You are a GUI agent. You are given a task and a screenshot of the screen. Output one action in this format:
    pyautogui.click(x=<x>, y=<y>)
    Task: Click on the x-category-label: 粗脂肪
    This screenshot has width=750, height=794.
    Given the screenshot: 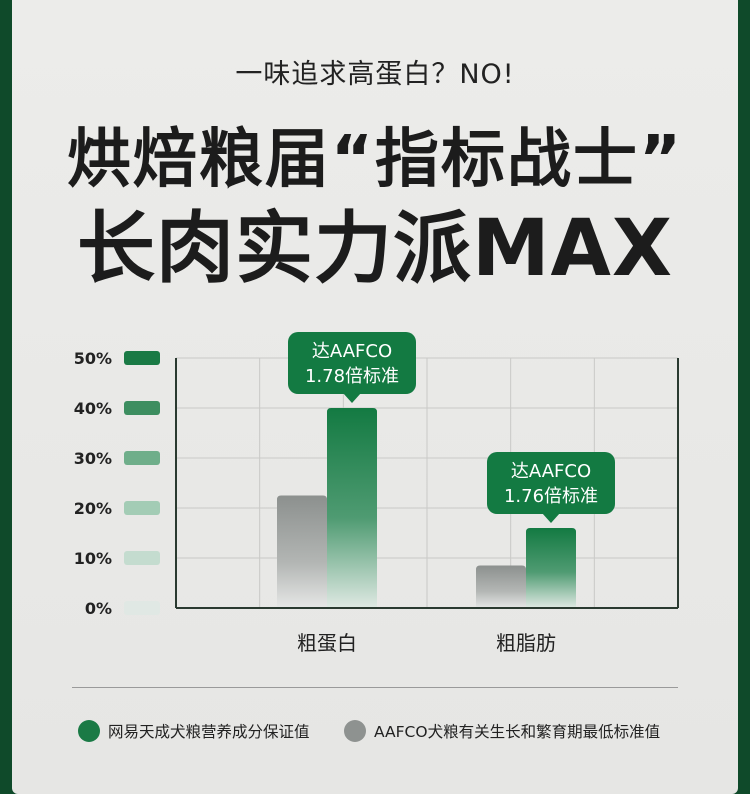 What is the action you would take?
    pyautogui.click(x=526, y=643)
    